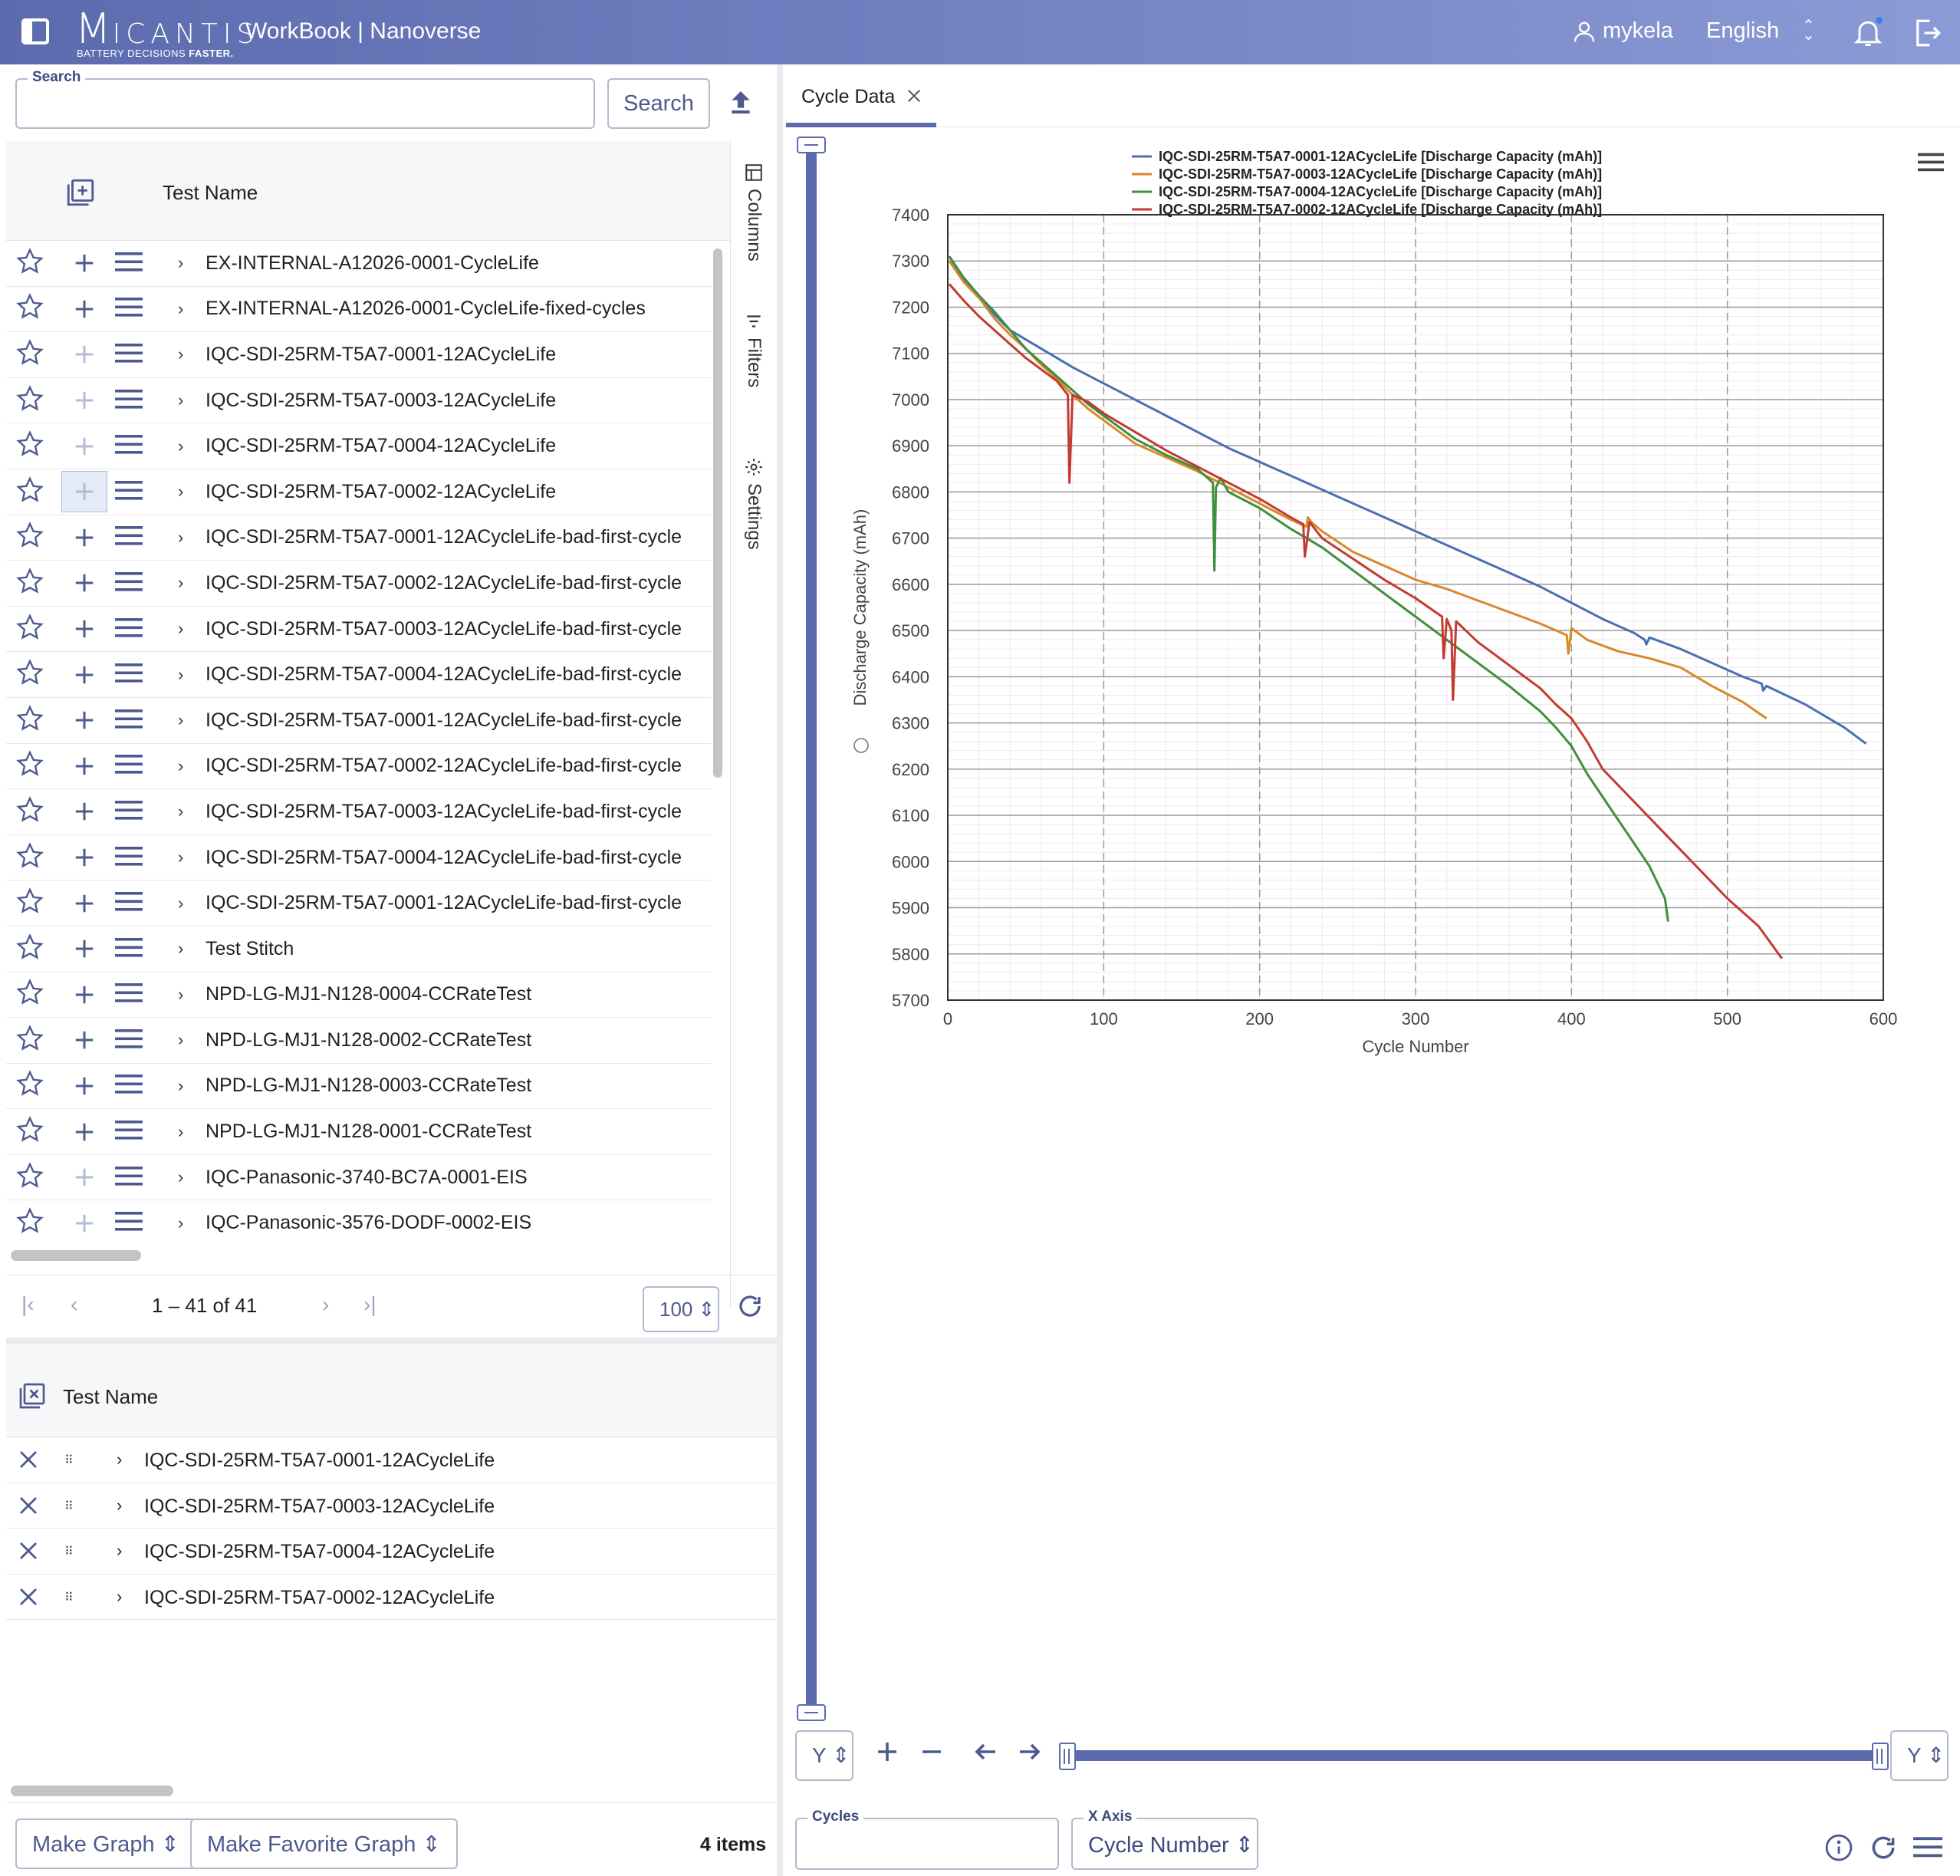 This screenshot has width=1960, height=1876. I want to click on table-row: › IQC-SDI-25RM-T5A7-0003-12ACycleLife, so click(359, 401).